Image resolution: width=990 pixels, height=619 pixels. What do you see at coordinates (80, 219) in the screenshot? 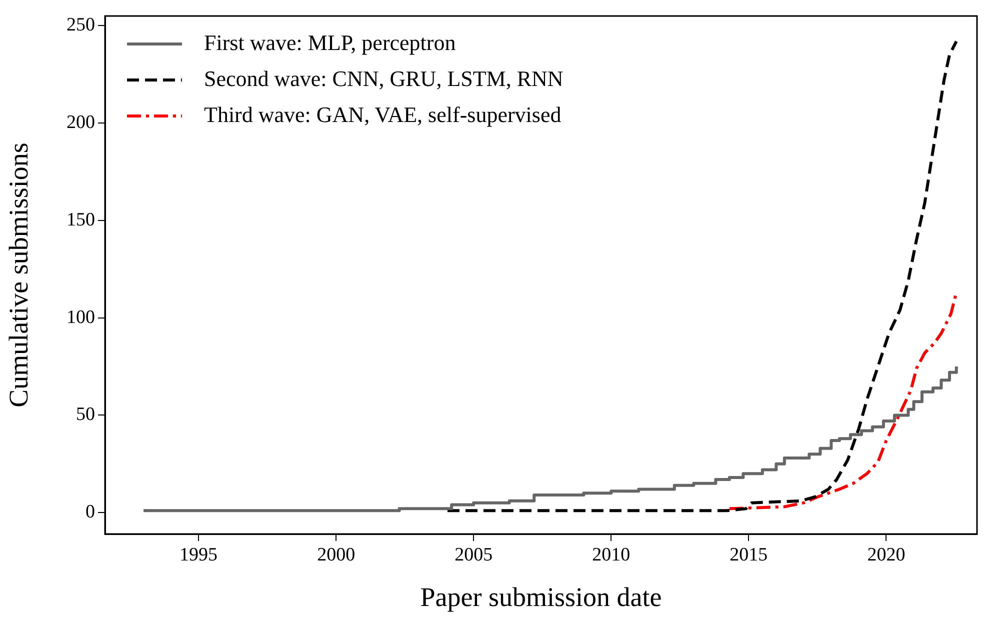
I see `y-tick-label: 150` at bounding box center [80, 219].